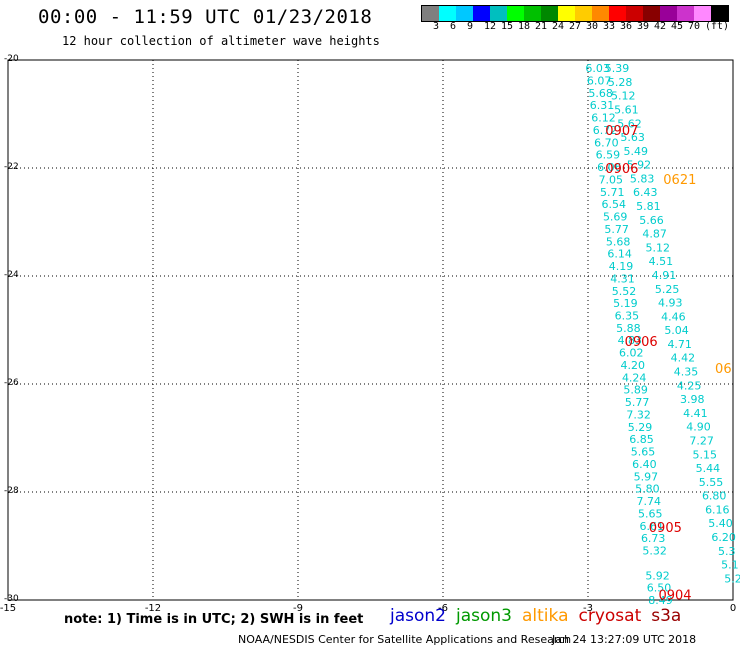 The width and height of the screenshot is (740, 650). What do you see at coordinates (659, 588) in the screenshot?
I see `swh-value: 6.50` at bounding box center [659, 588].